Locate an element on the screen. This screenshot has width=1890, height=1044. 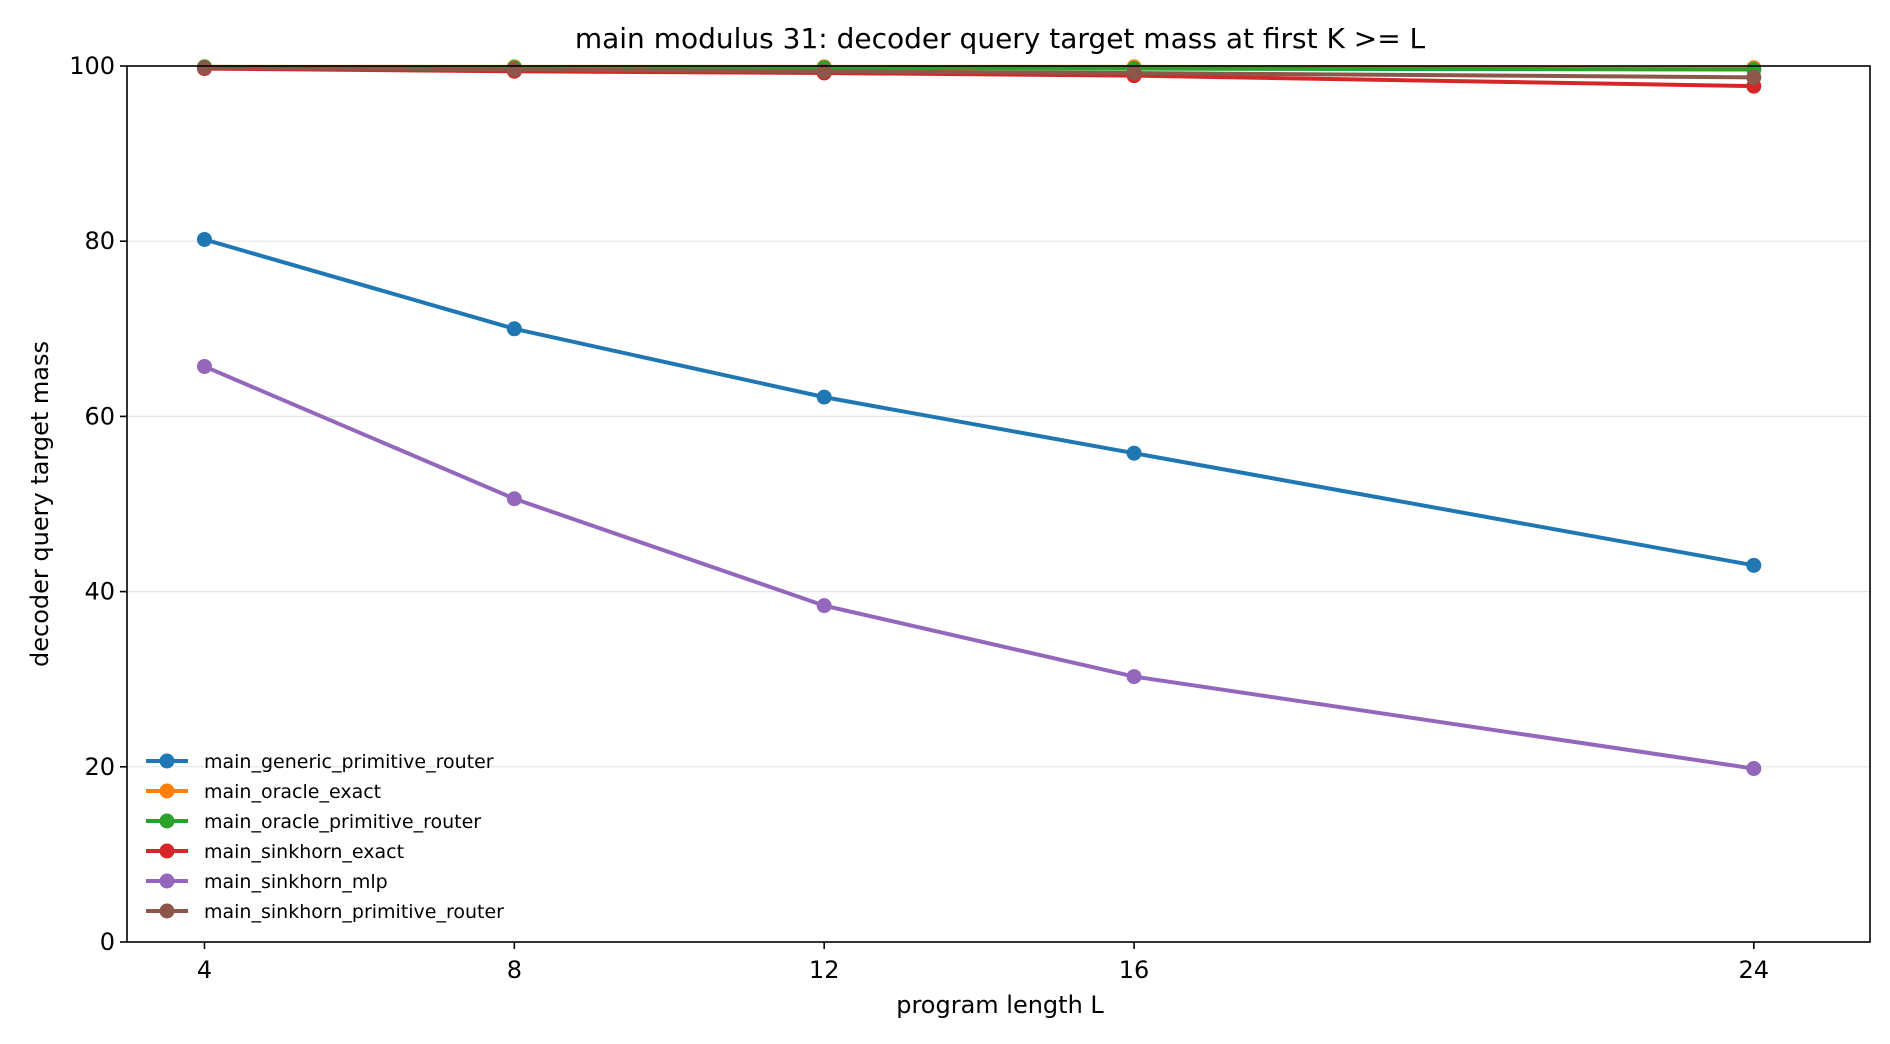
x-tick-label: 12 is located at coordinates (824, 970).